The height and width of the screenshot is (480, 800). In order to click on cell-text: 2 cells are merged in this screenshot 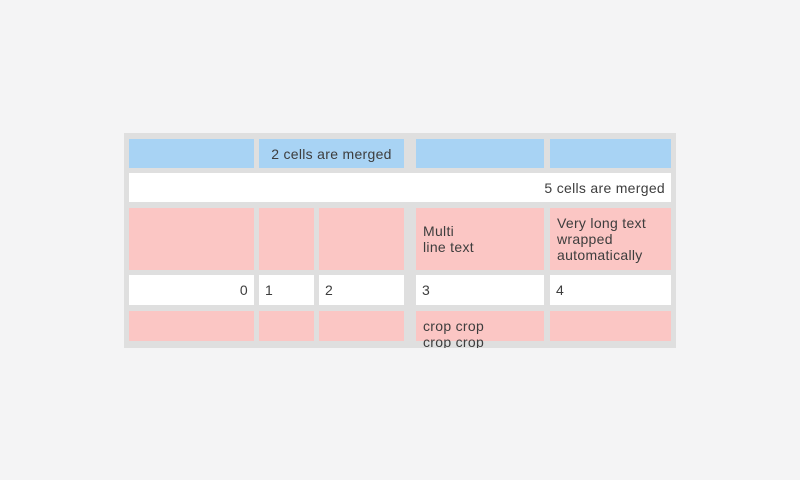, I will do `click(331, 153)`.